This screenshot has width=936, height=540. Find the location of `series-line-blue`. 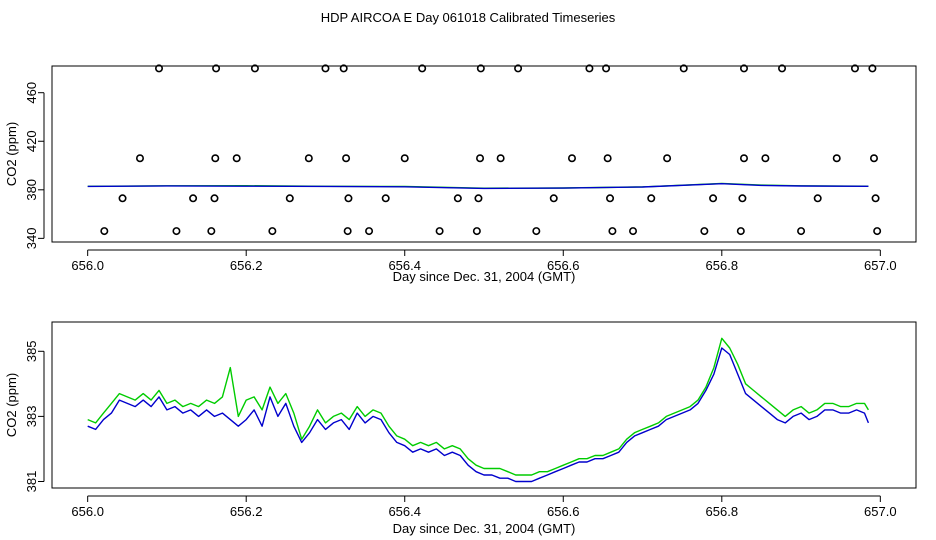

series-line-blue is located at coordinates (478, 186).